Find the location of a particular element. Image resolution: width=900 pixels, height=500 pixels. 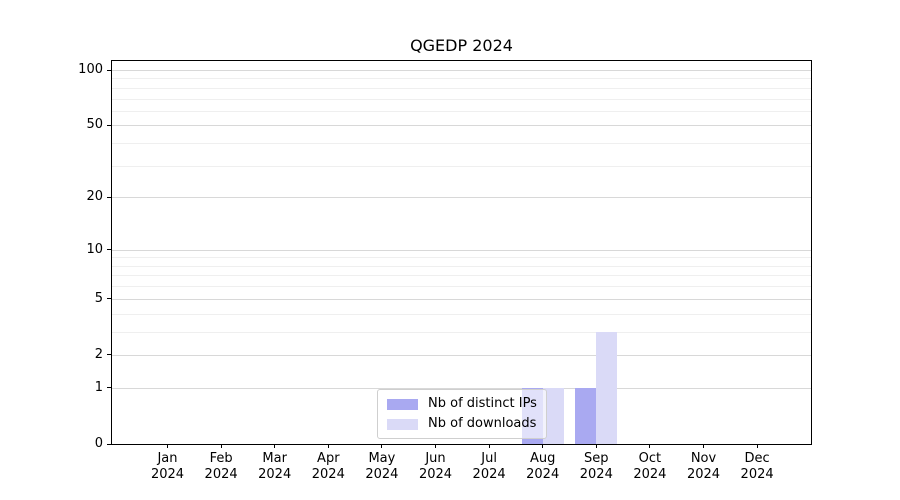

x-tick-label: Sep 2024 is located at coordinates (596, 467).